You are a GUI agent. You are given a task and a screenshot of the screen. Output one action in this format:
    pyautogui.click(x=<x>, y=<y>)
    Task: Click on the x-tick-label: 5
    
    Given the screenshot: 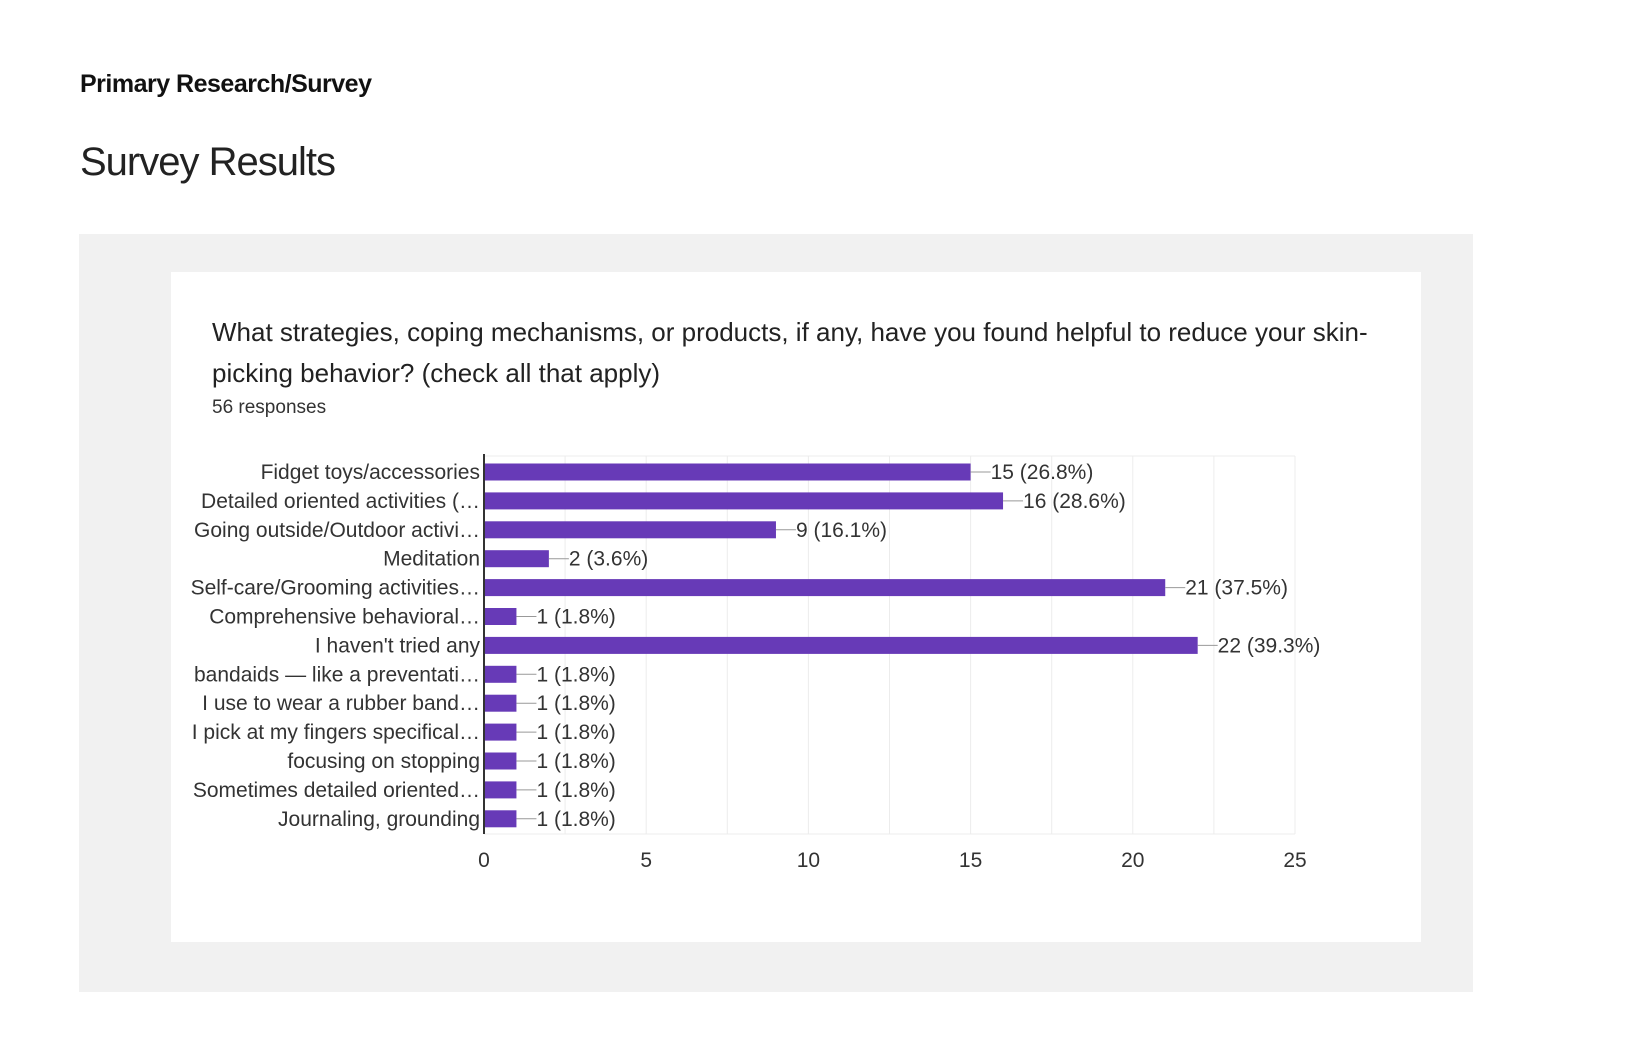 What is the action you would take?
    pyautogui.click(x=646, y=860)
    